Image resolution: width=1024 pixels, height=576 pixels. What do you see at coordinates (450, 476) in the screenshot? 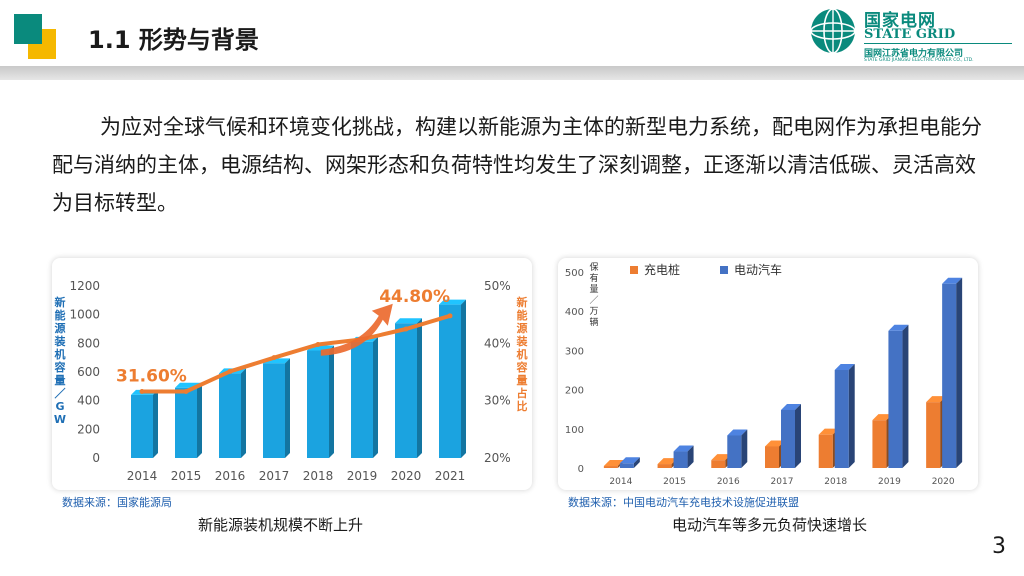
I see `left-x-tick-label: 2021` at bounding box center [450, 476].